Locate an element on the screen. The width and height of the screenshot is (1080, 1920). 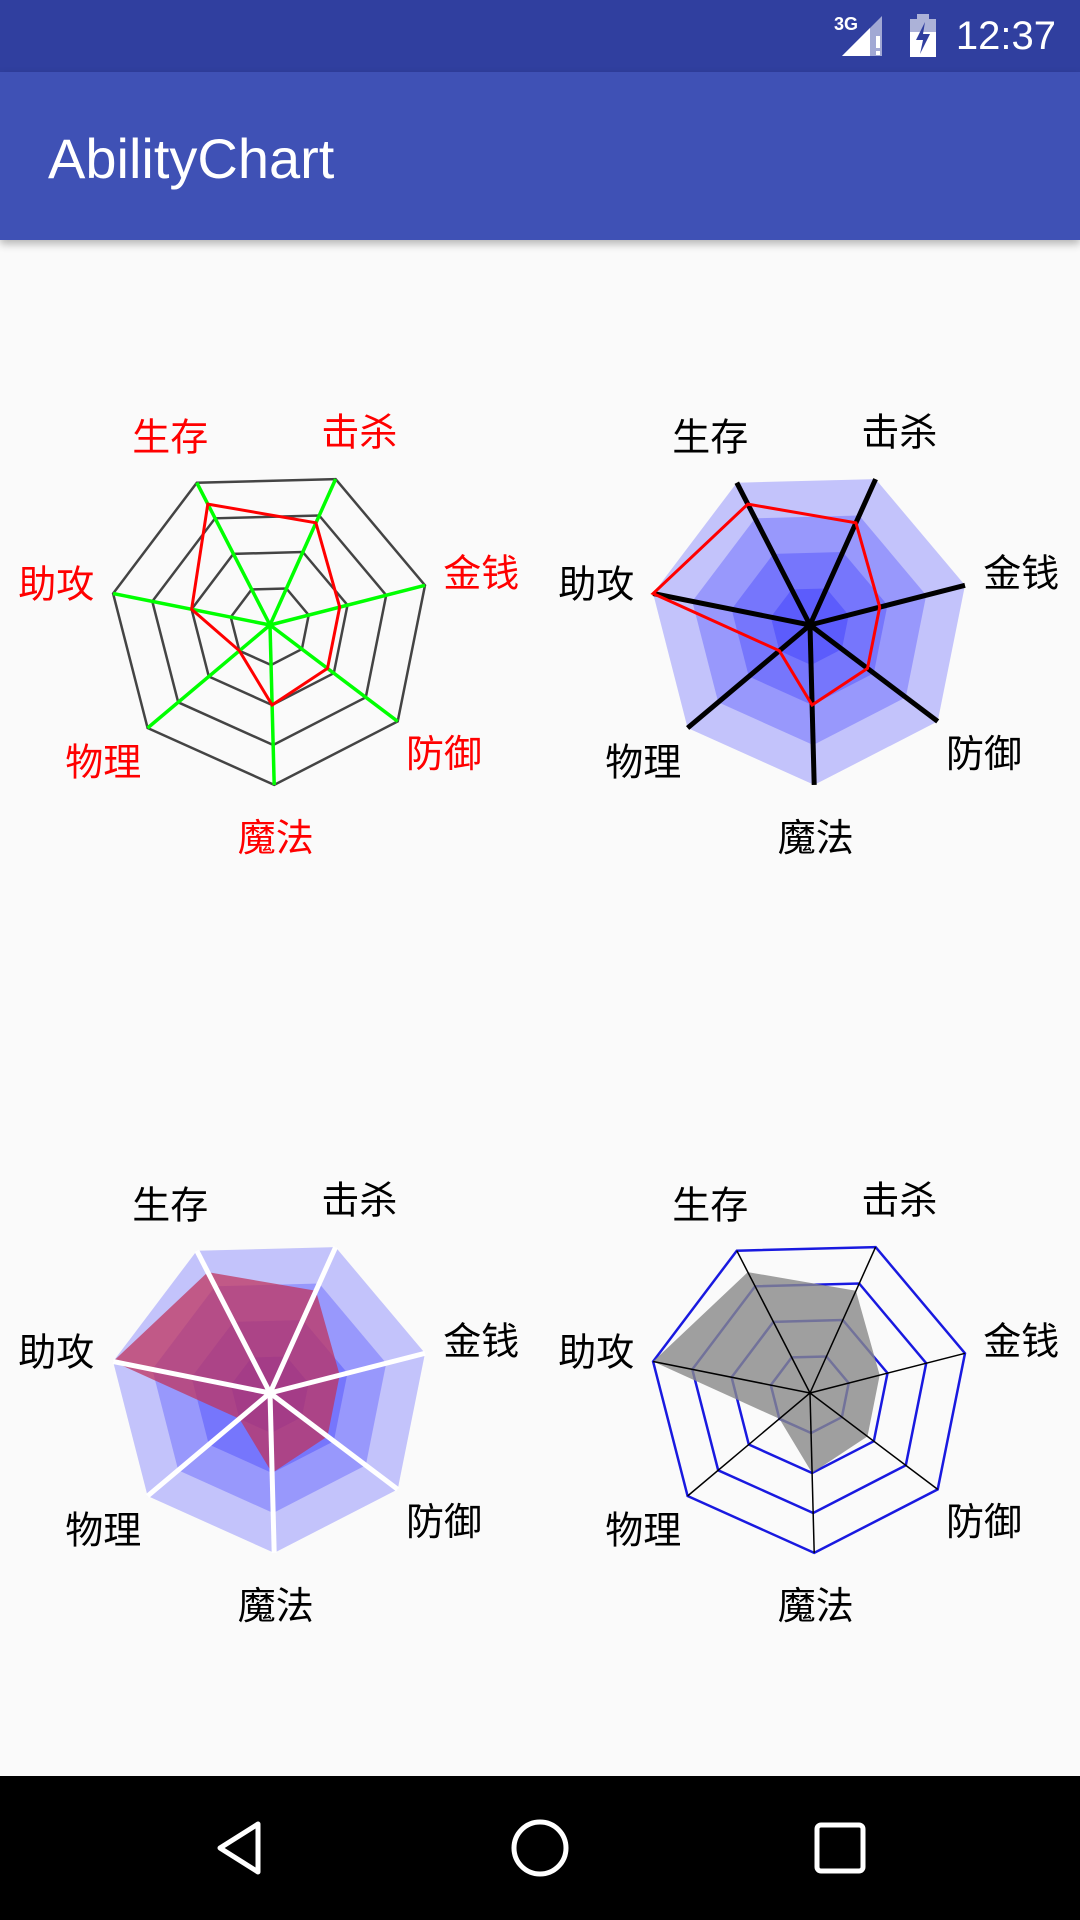
home-icon is located at coordinates (540, 1848).